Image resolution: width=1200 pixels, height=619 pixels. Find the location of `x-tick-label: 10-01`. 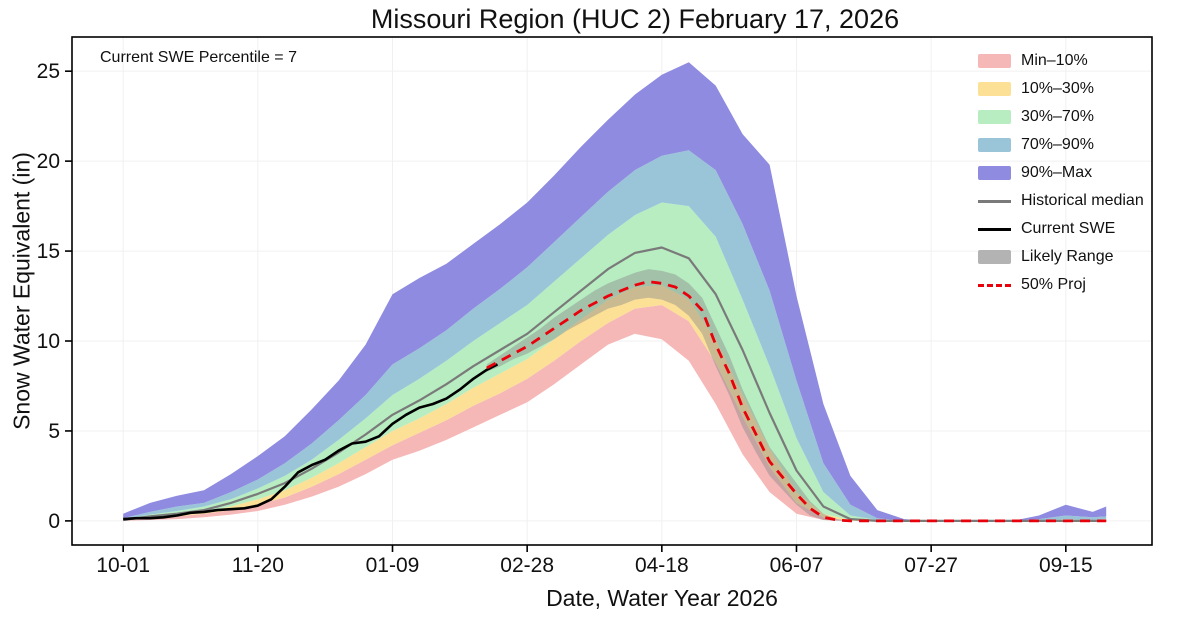

x-tick-label: 10-01 is located at coordinates (123, 565).